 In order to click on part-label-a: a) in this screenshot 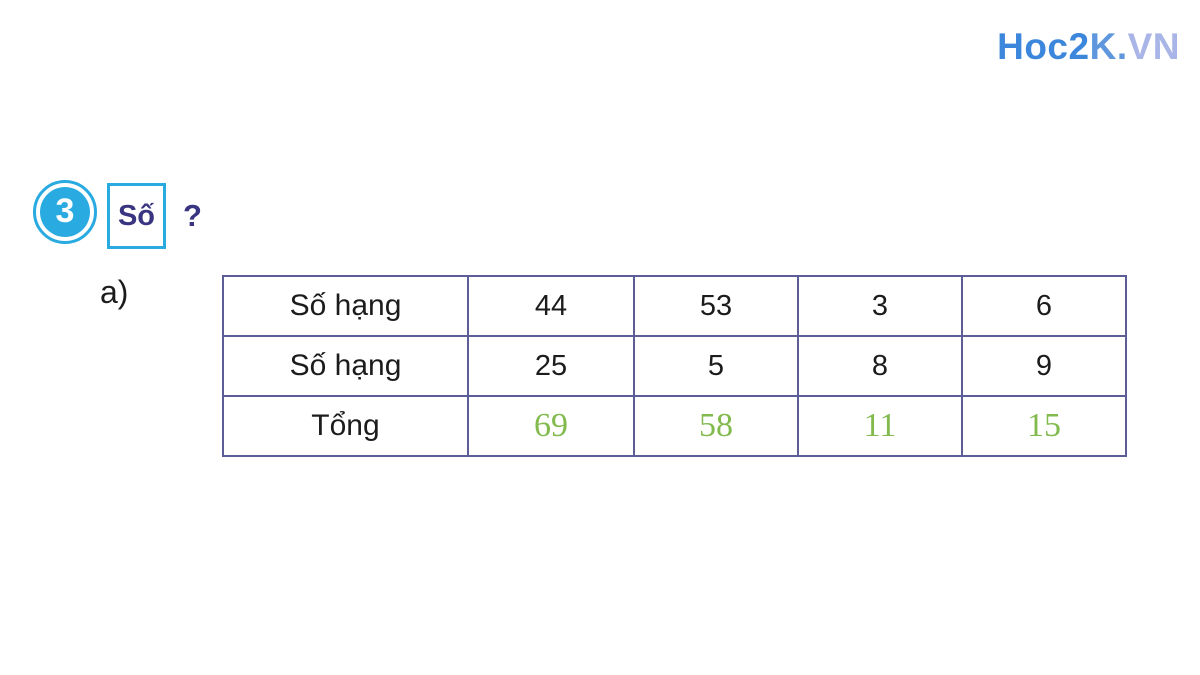, I will do `click(114, 292)`.